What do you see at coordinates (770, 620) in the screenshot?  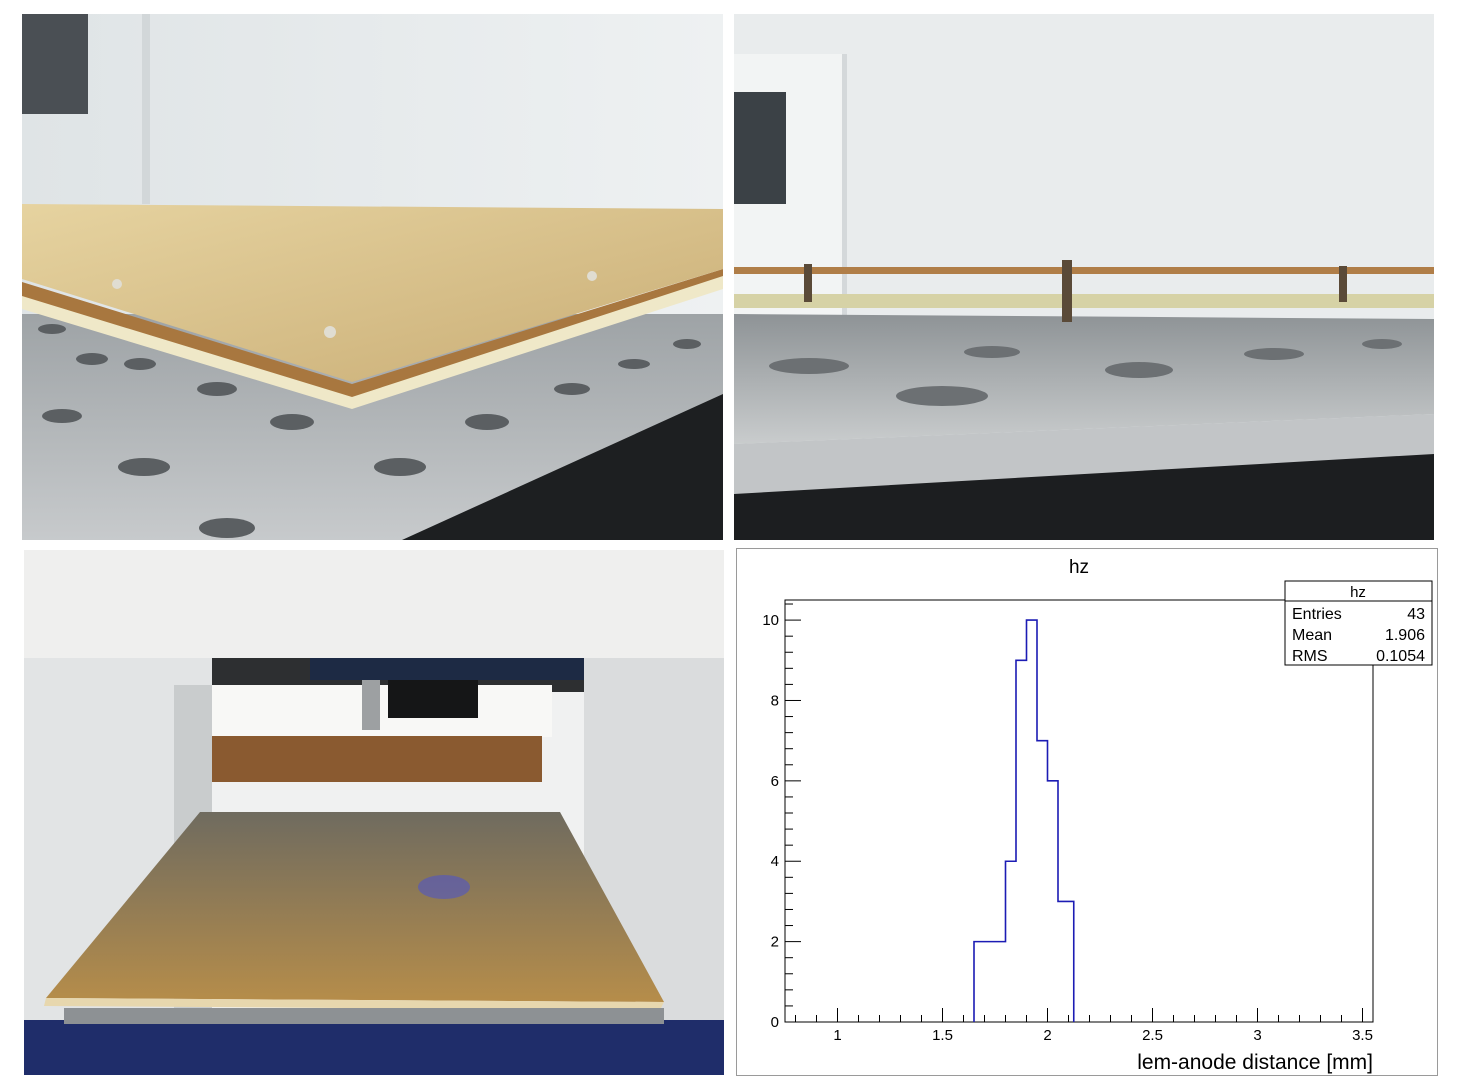 I see `y-tick-label: 10` at bounding box center [770, 620].